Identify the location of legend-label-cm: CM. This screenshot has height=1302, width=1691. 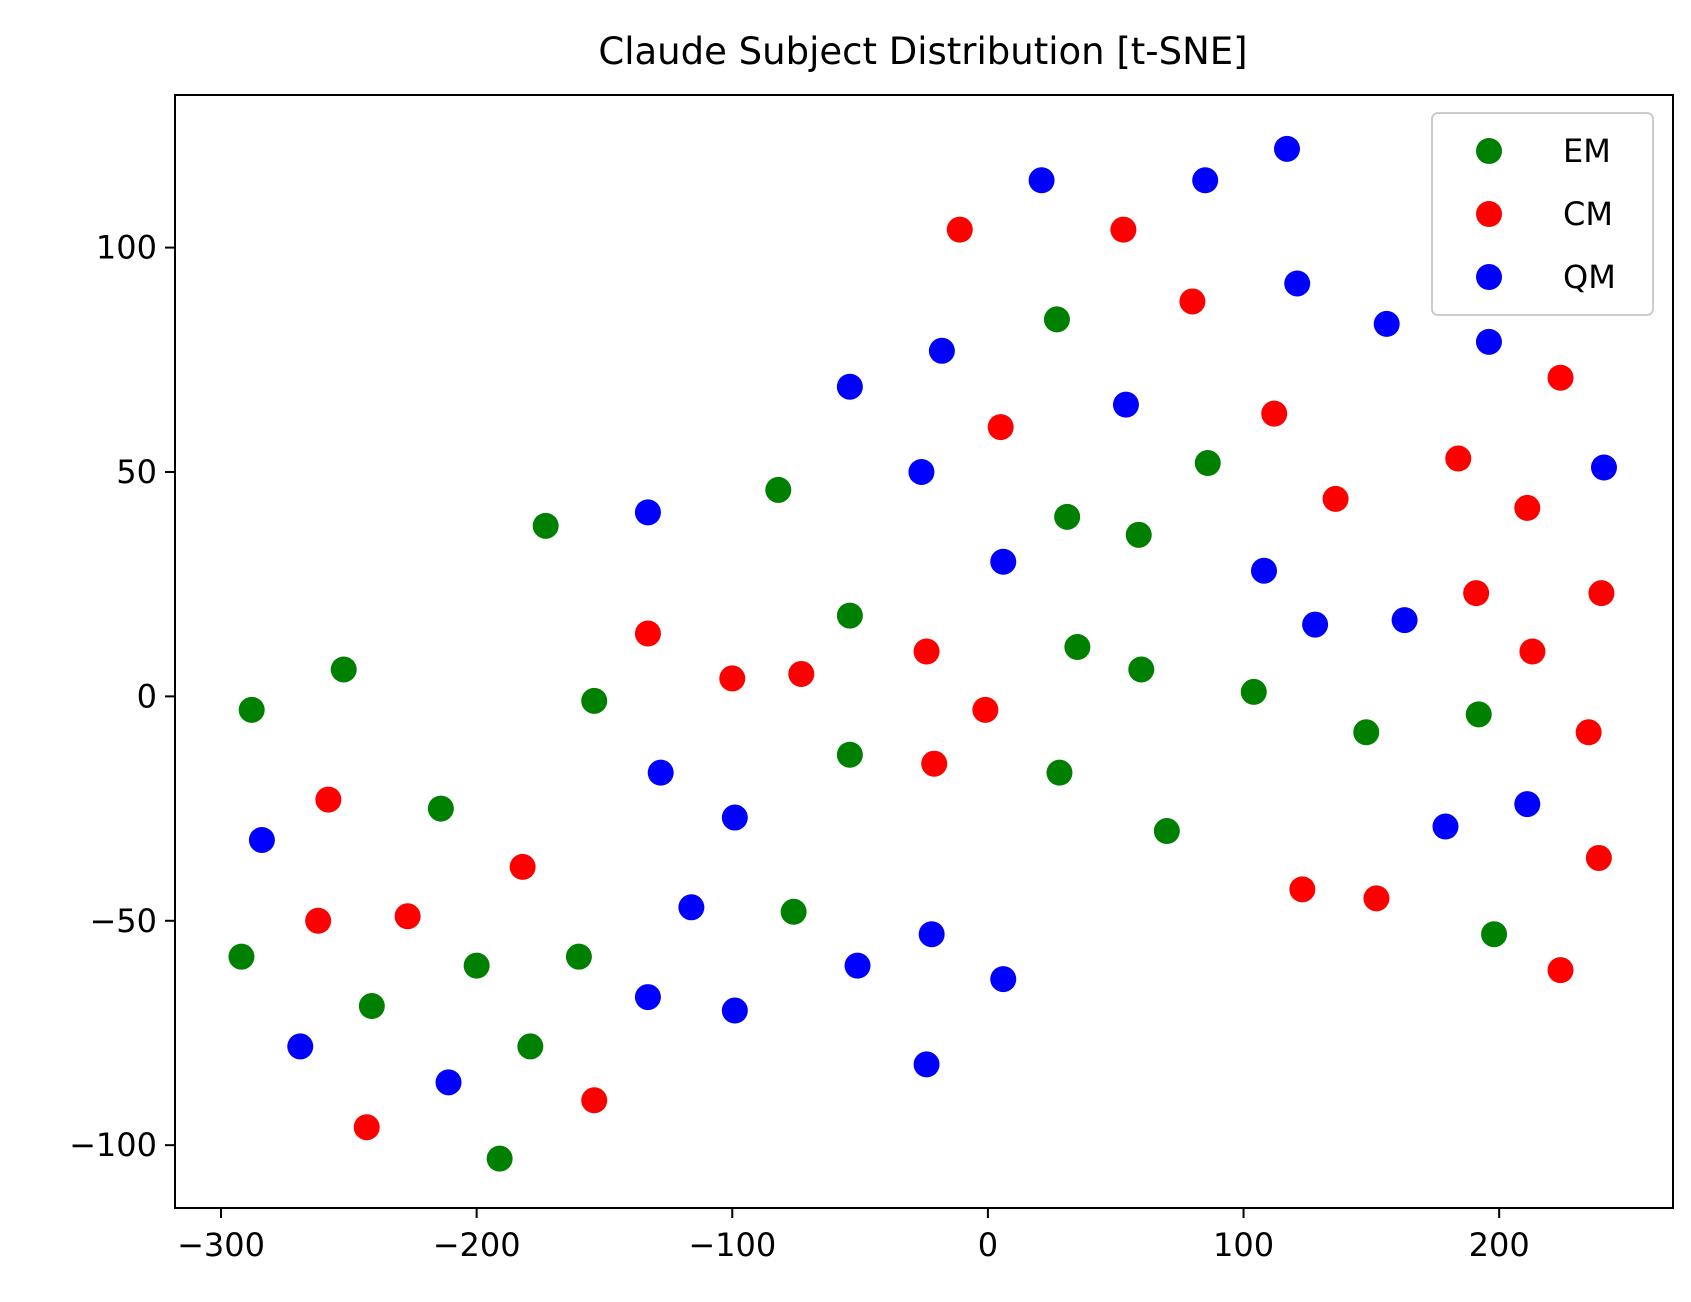
(1588, 214).